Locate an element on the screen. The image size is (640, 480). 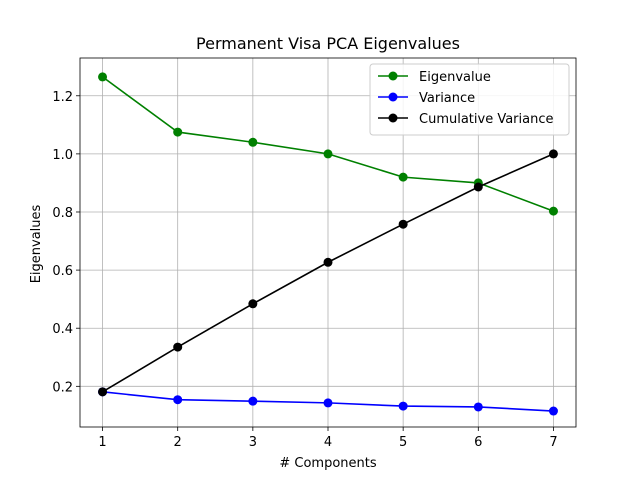
series-variance is located at coordinates (328, 401).